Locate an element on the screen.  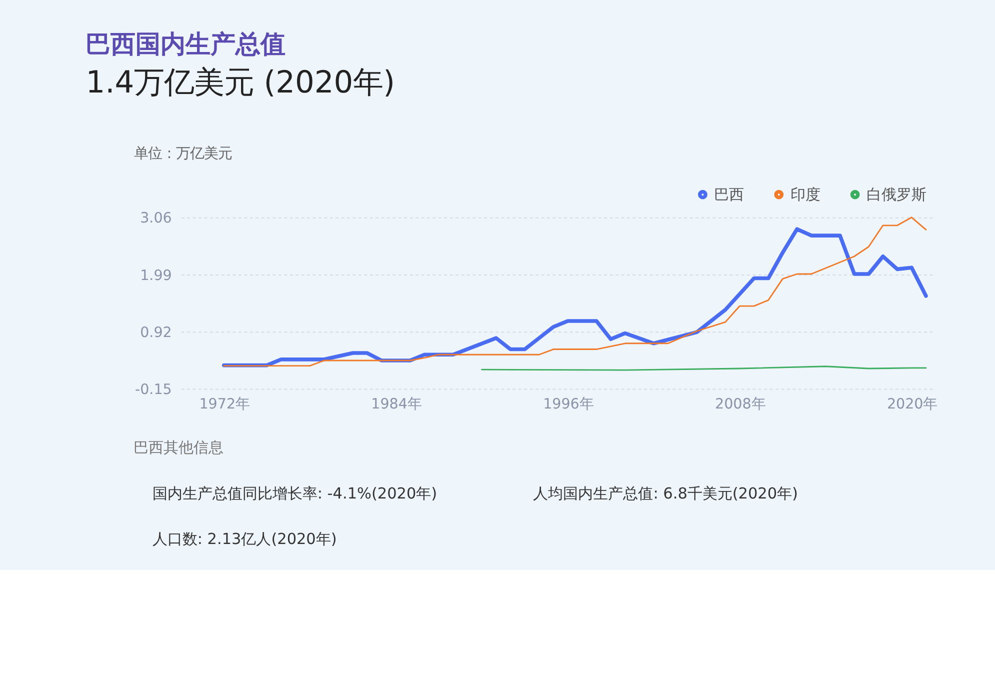
text: 巴西其他信息 is located at coordinates (178, 447).